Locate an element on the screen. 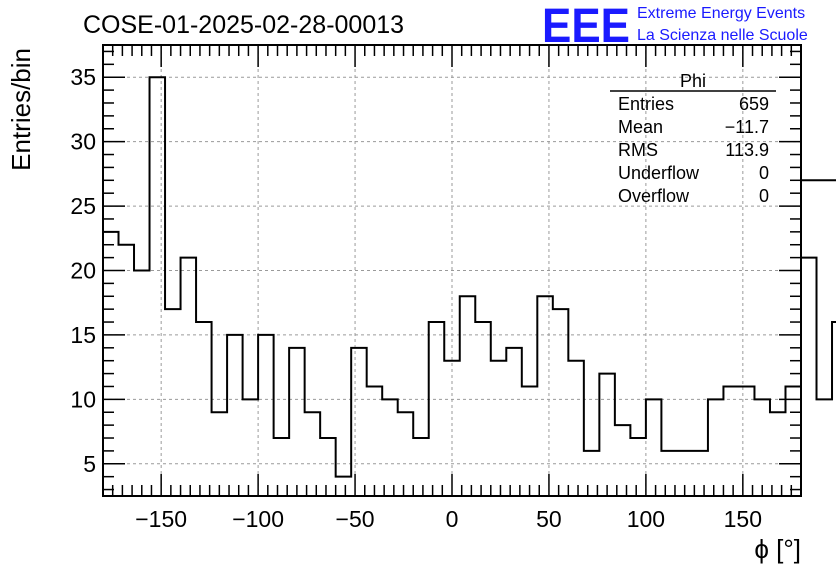 This screenshot has height=572, width=836. y-tick-labels: 5 10 15 20 25 30 35 is located at coordinates (83, 270).